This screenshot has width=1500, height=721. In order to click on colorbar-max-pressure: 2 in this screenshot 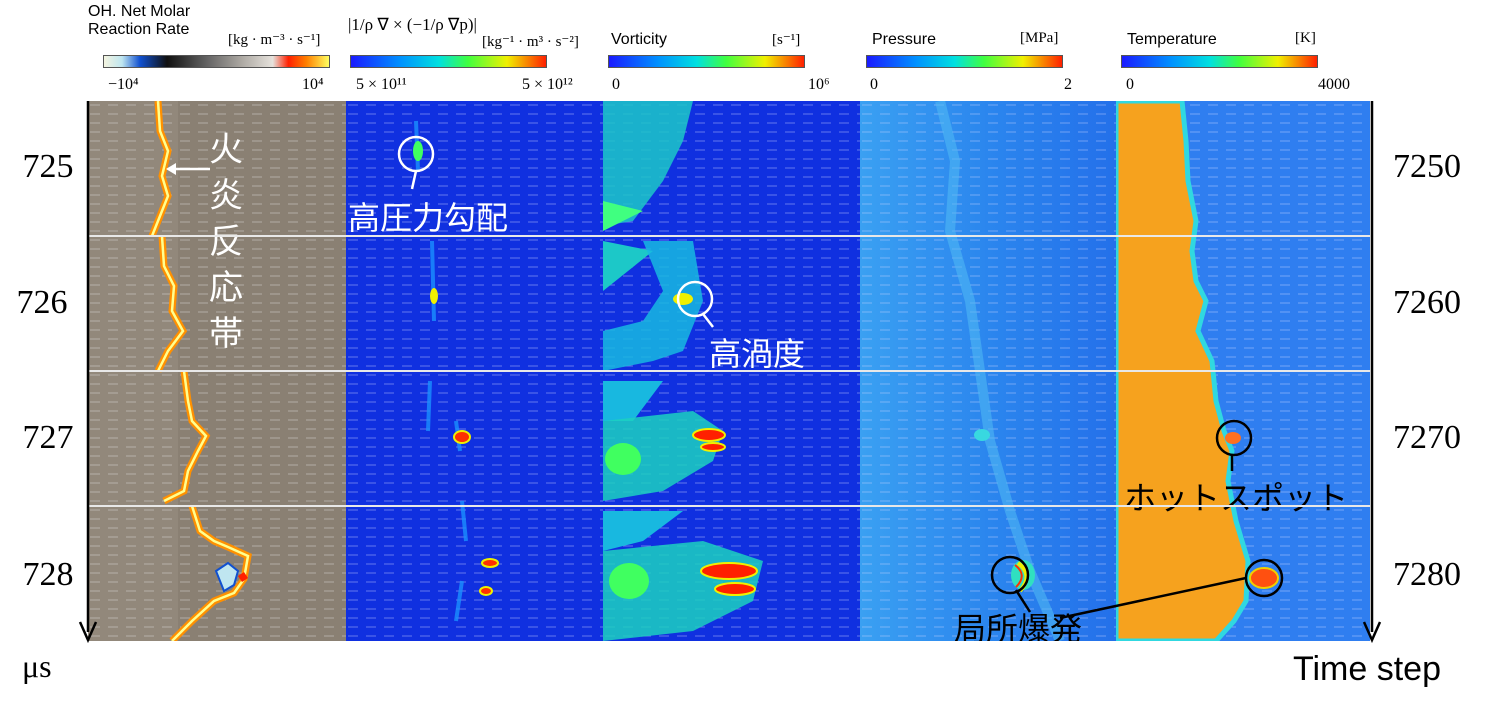, I will do `click(1068, 84)`.